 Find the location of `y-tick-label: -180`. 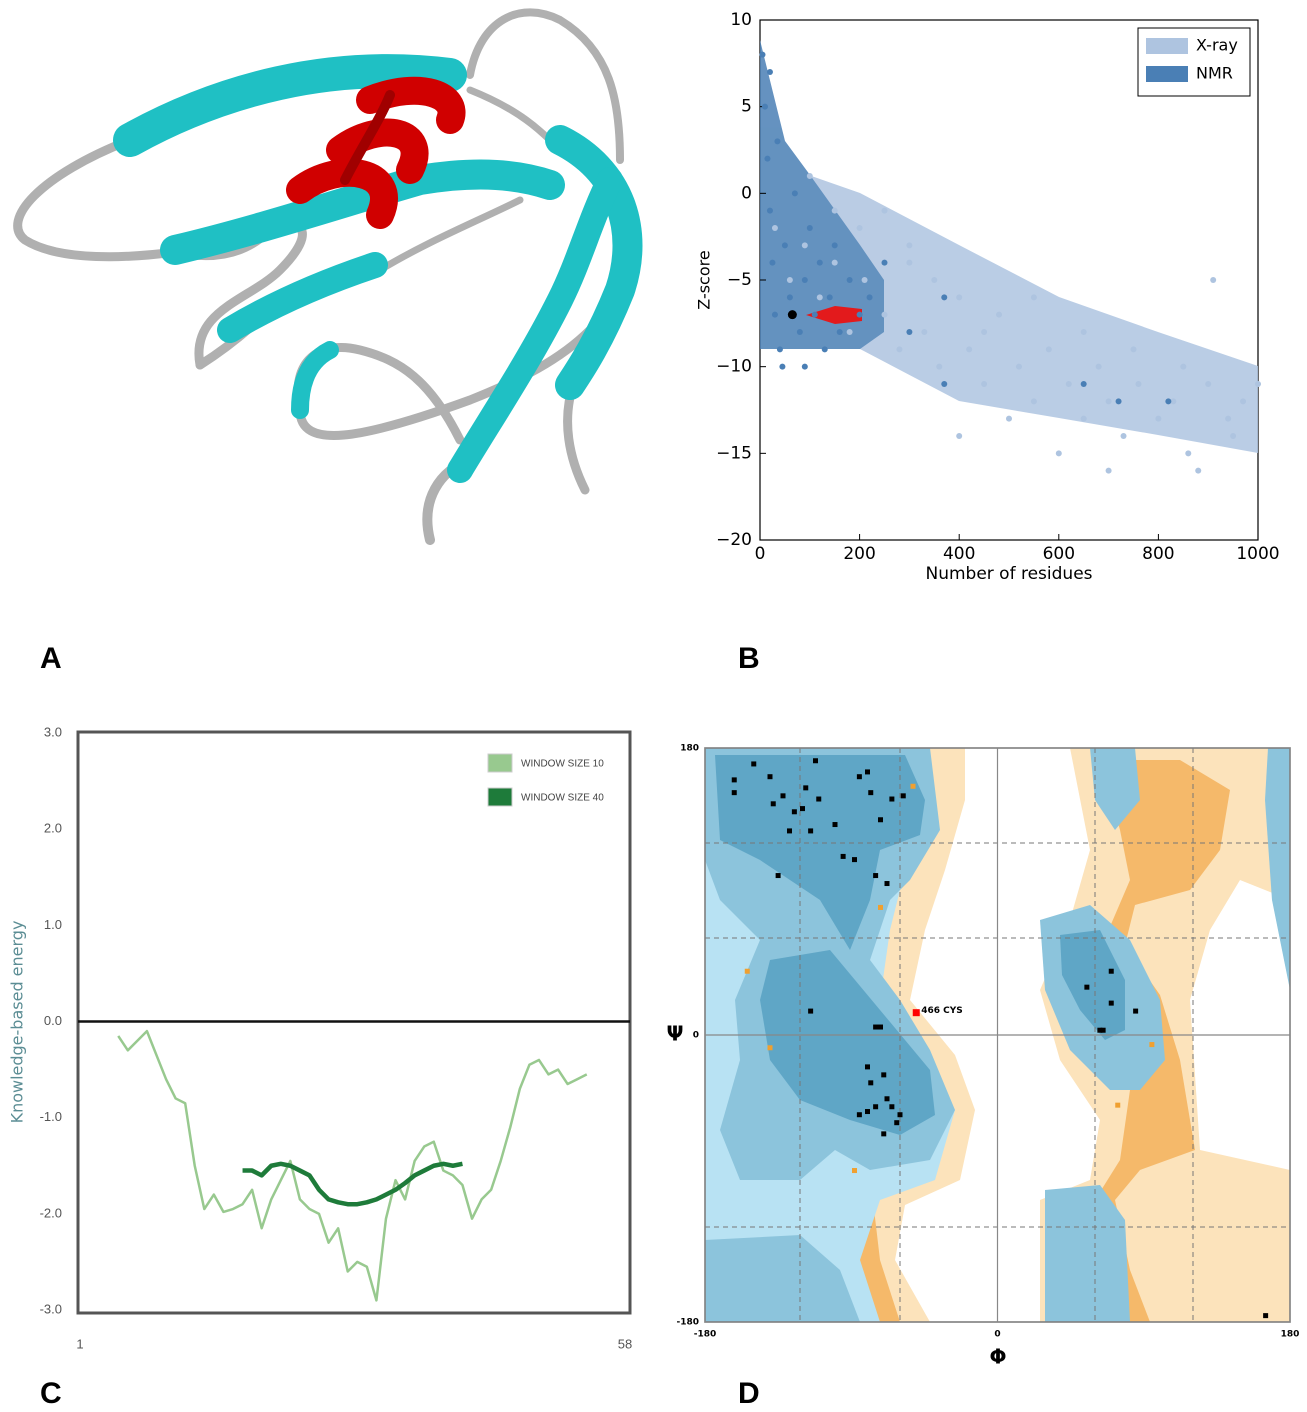

y-tick-label: -180 is located at coordinates (687, 1323).